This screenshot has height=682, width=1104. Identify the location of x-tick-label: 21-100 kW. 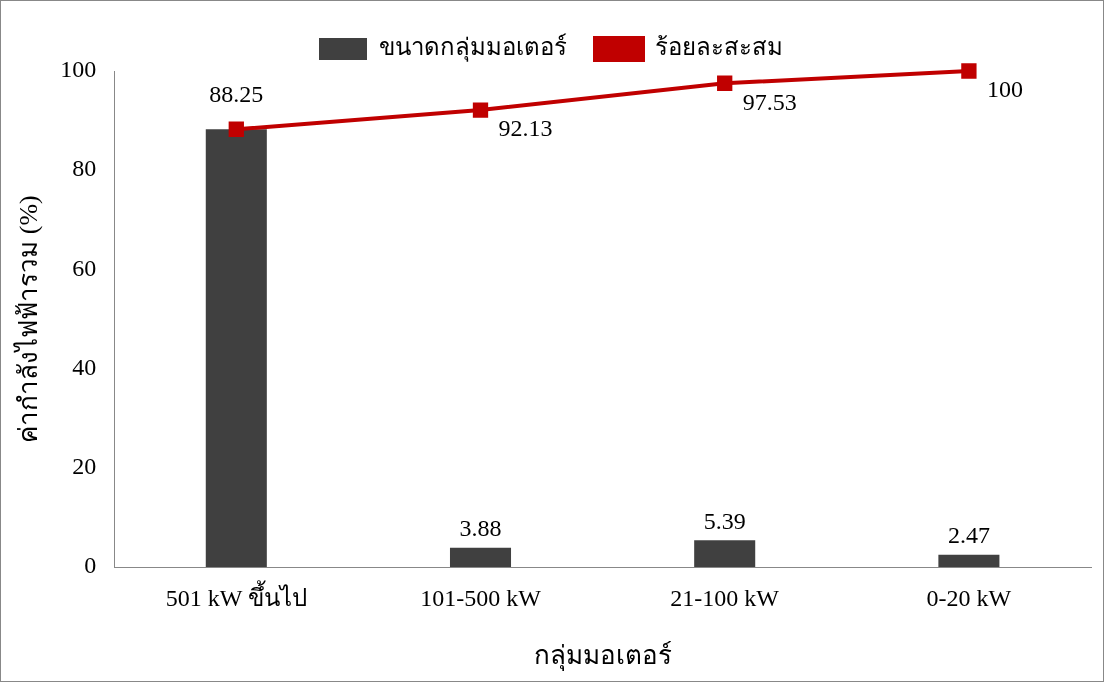
(725, 597).